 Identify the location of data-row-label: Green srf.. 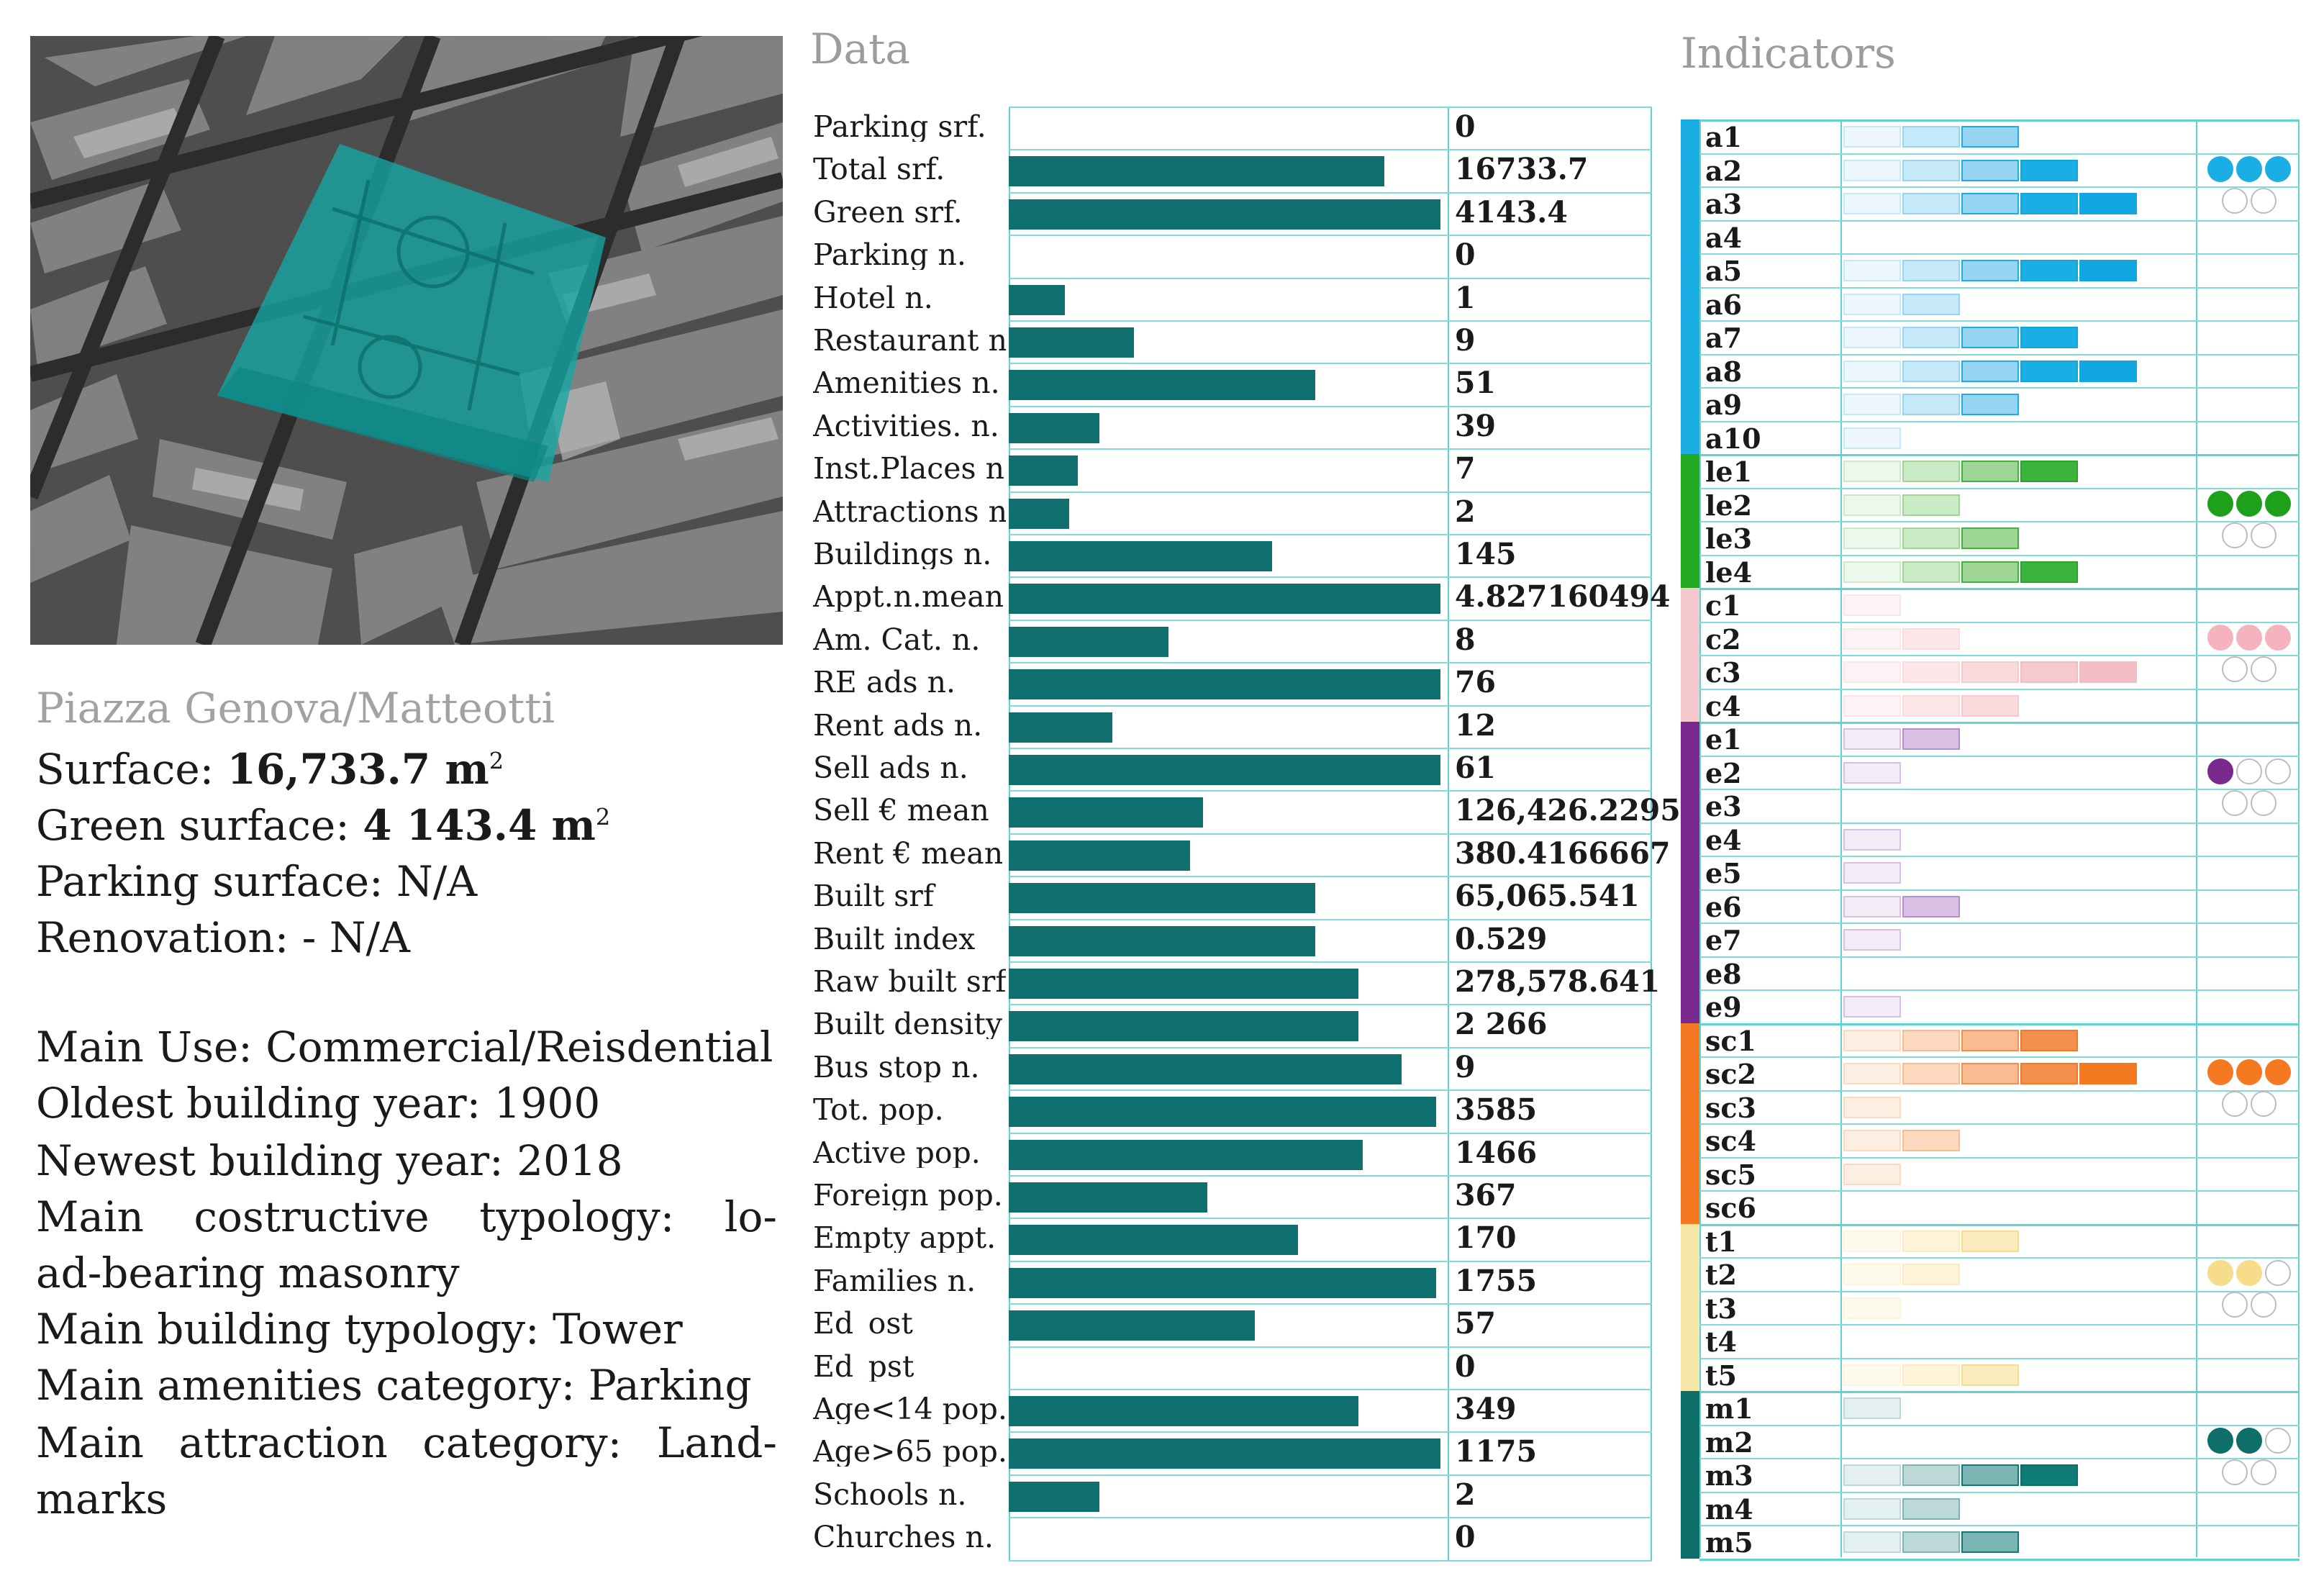
(888, 213).